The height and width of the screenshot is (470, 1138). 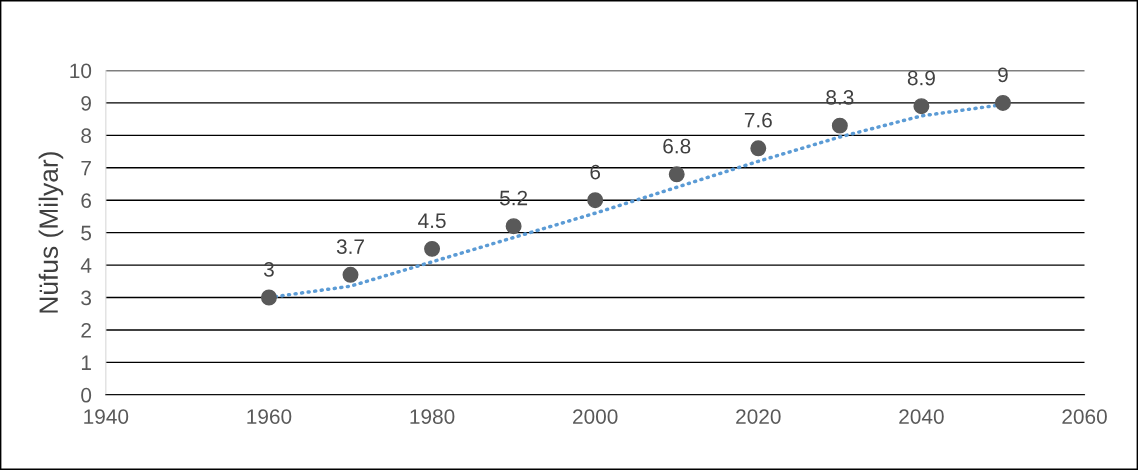 I want to click on x-tick-label: 1940, so click(x=106, y=416).